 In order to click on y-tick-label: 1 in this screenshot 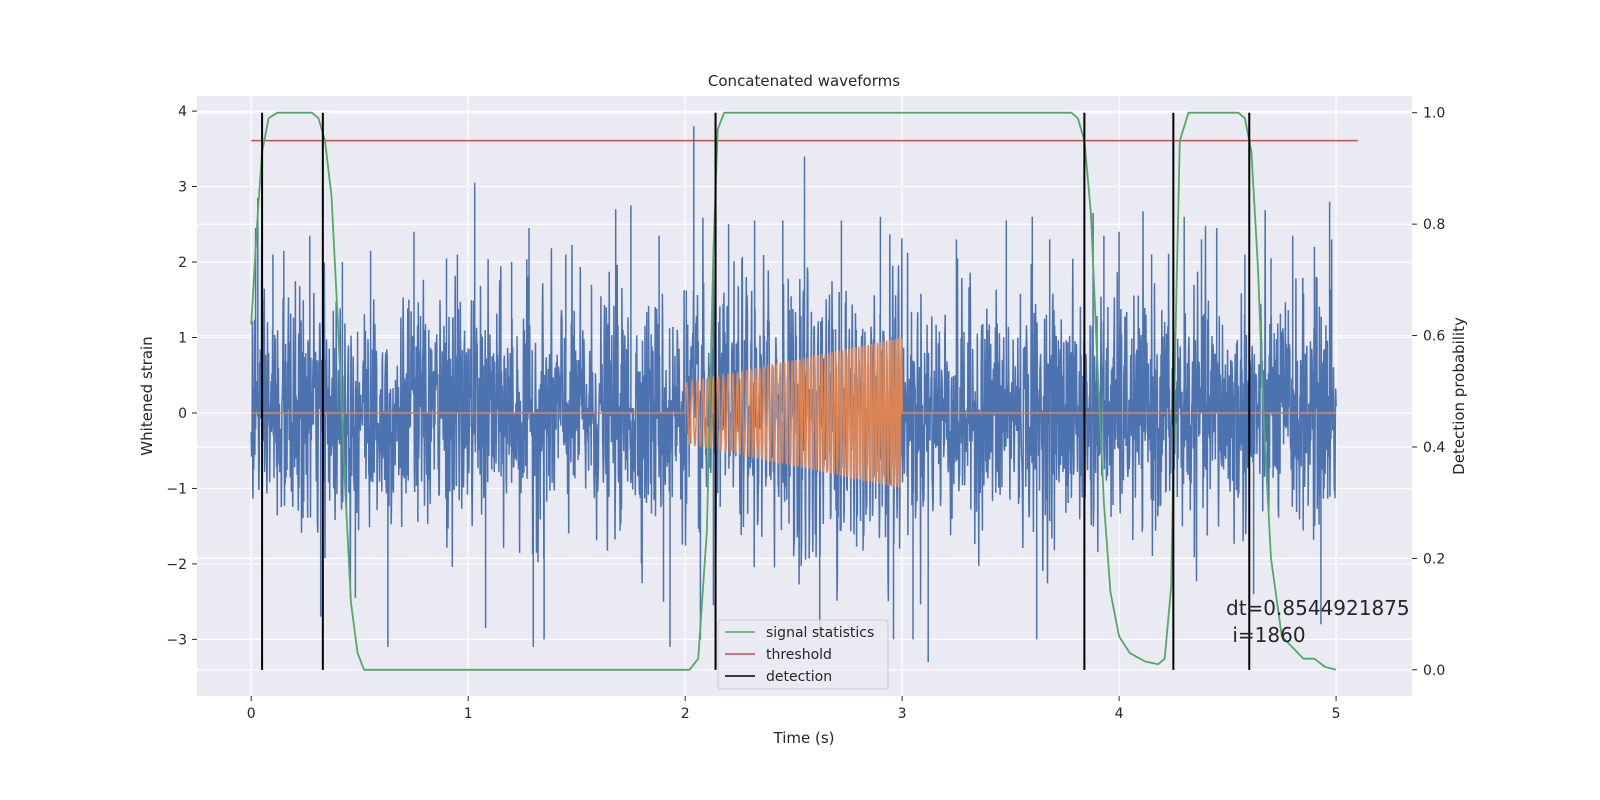, I will do `click(182, 339)`.